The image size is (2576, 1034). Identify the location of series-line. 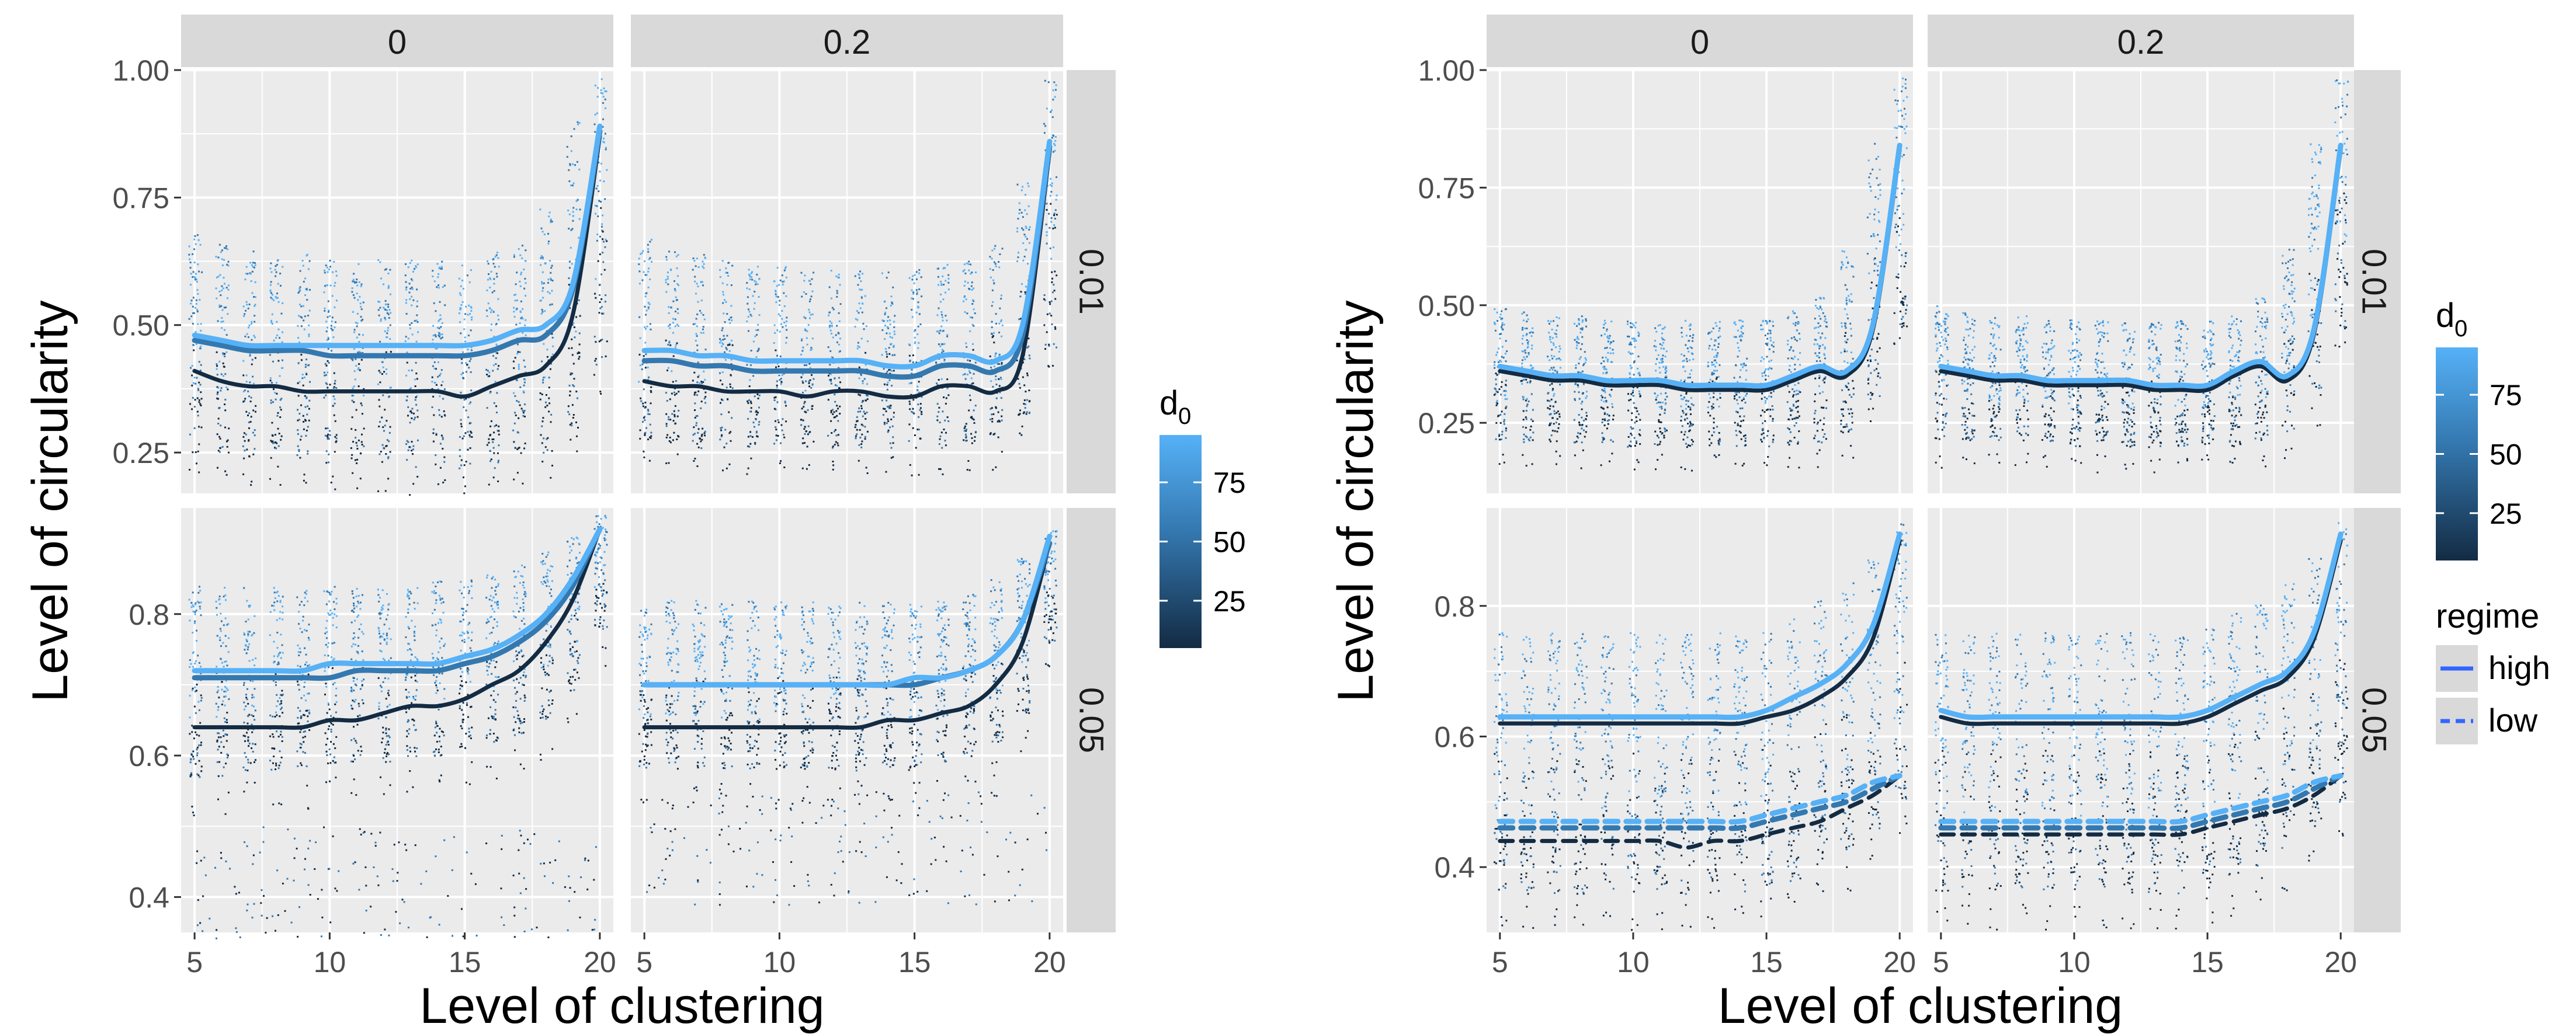
(398, 236).